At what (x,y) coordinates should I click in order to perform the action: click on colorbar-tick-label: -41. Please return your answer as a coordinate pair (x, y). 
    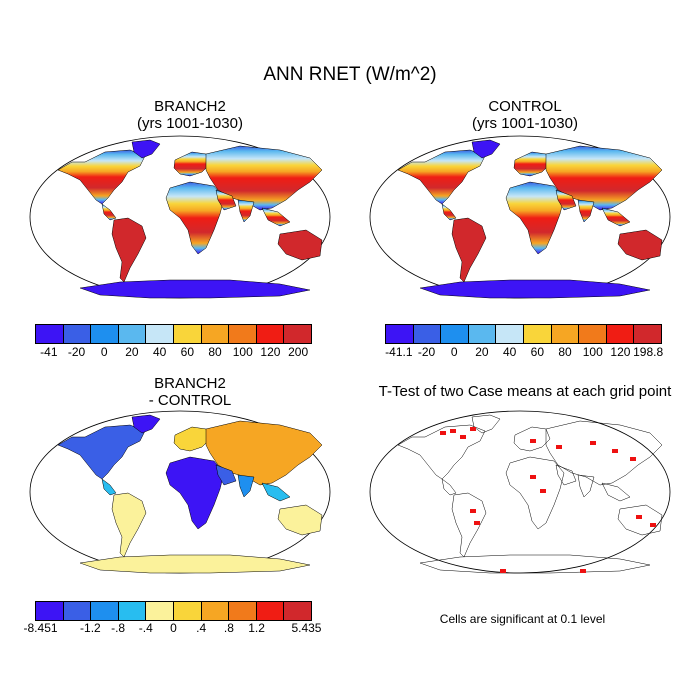
    Looking at the image, I should click on (49, 352).